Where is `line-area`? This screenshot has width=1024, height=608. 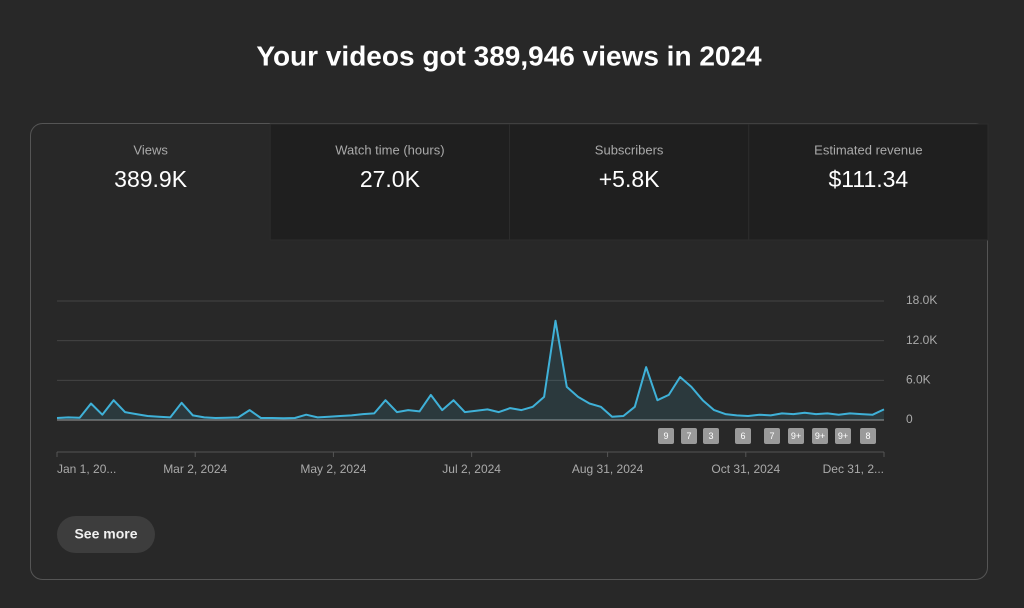 line-area is located at coordinates (470, 370).